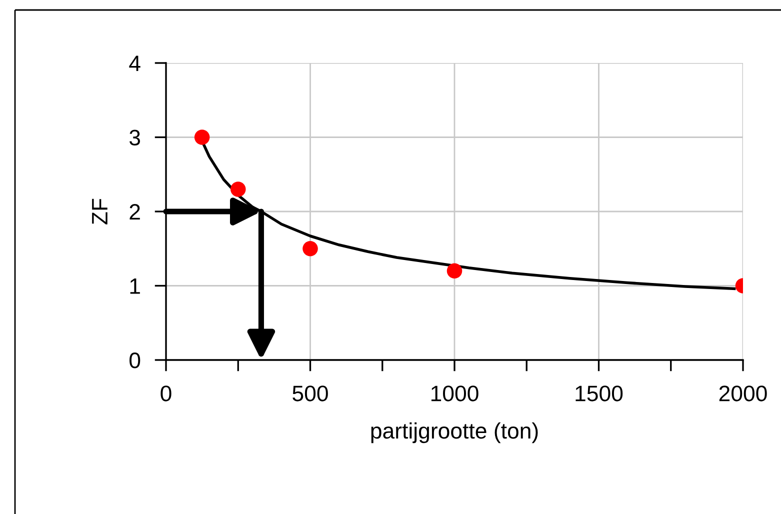 This screenshot has height=514, width=781. Describe the element at coordinates (135, 360) in the screenshot. I see `y-tick-label: 0` at that location.